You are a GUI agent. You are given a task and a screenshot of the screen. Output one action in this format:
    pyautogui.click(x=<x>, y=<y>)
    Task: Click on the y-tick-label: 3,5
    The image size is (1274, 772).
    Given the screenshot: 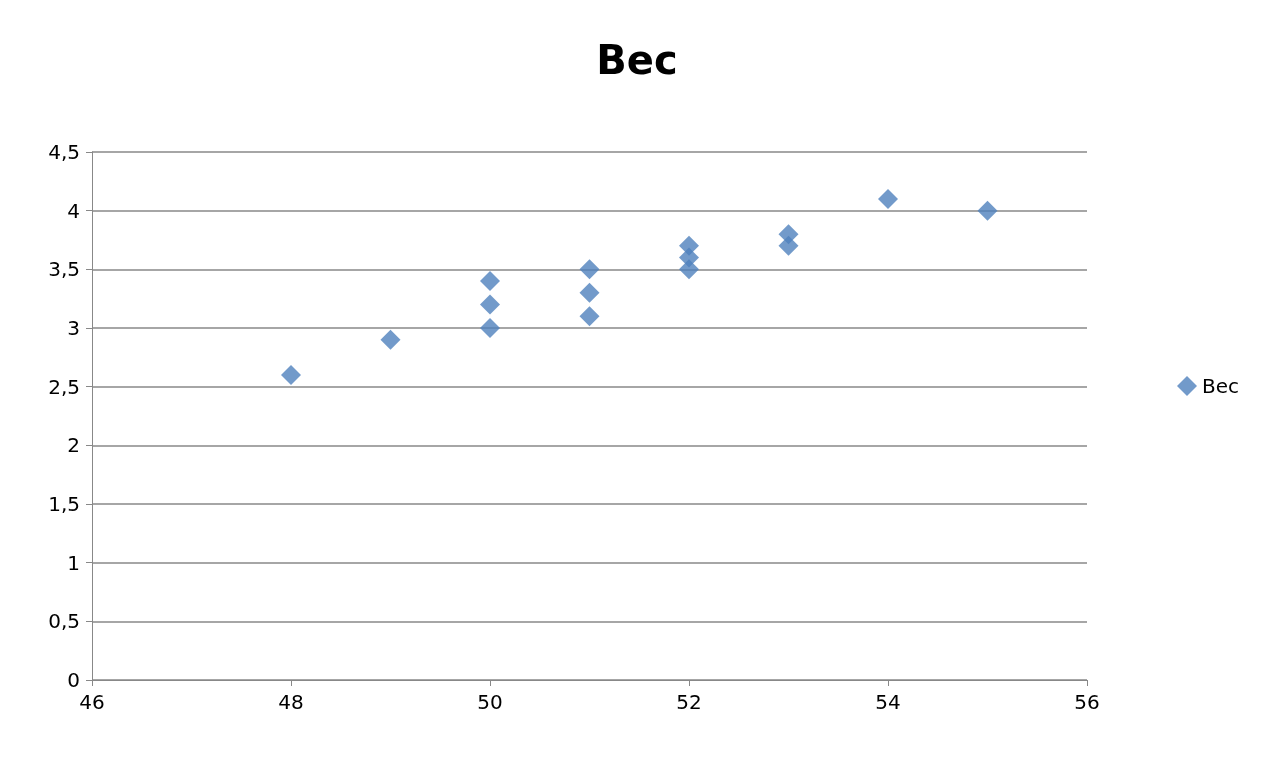 What is the action you would take?
    pyautogui.click(x=64, y=269)
    